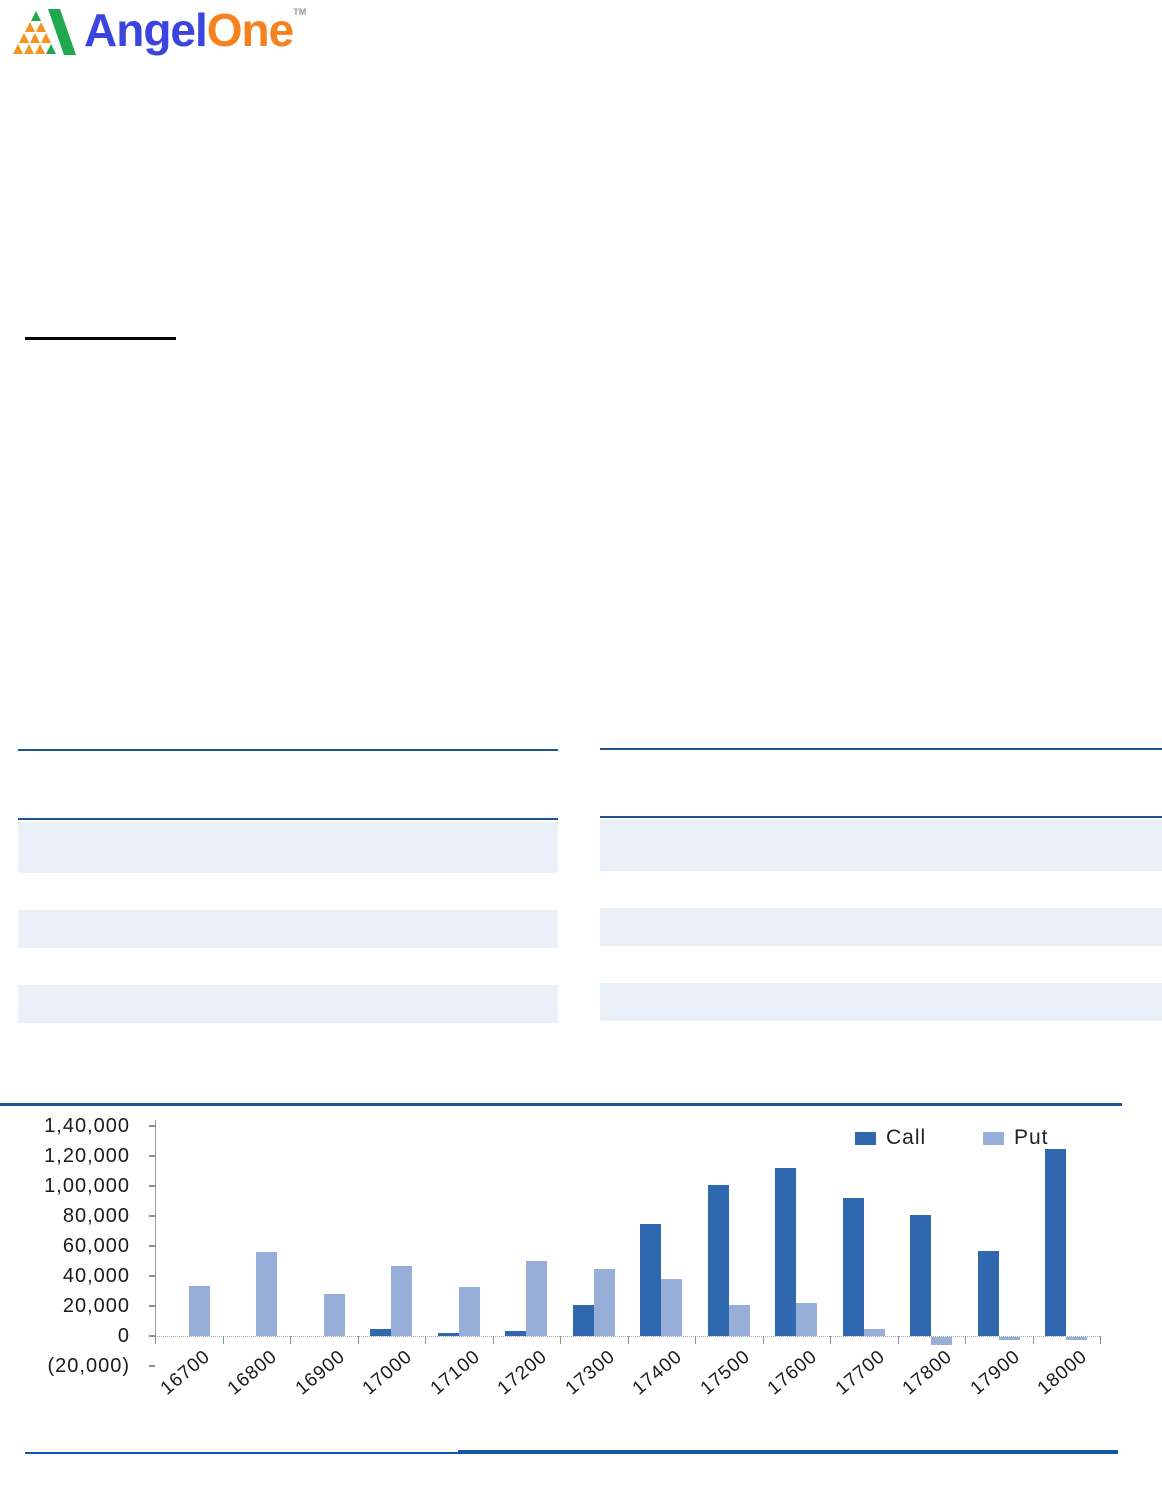 This screenshot has width=1162, height=1494. Describe the element at coordinates (993, 1138) in the screenshot. I see `legend-swatch-put` at that location.